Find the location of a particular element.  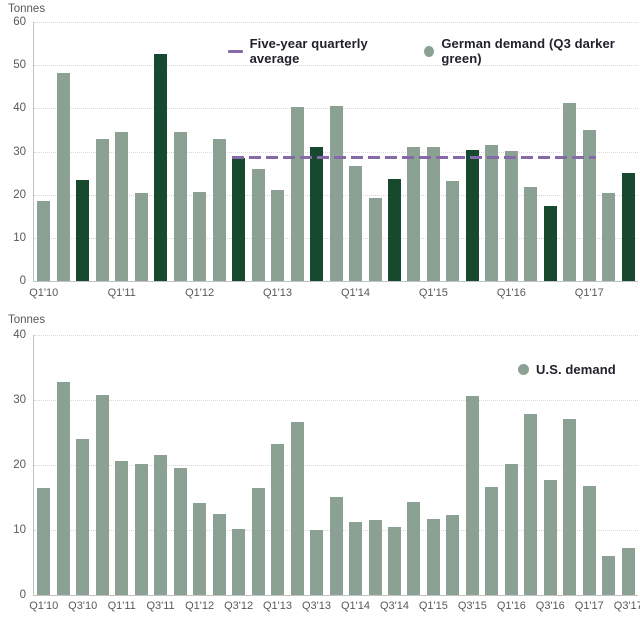

y-tick-label: 50 is located at coordinates (19, 65).